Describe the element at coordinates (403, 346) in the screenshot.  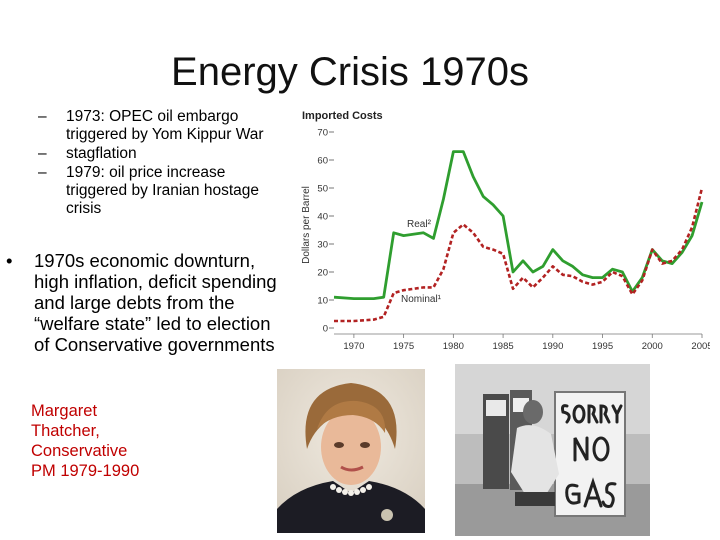
I see `x-tick-label: 1975` at that location.